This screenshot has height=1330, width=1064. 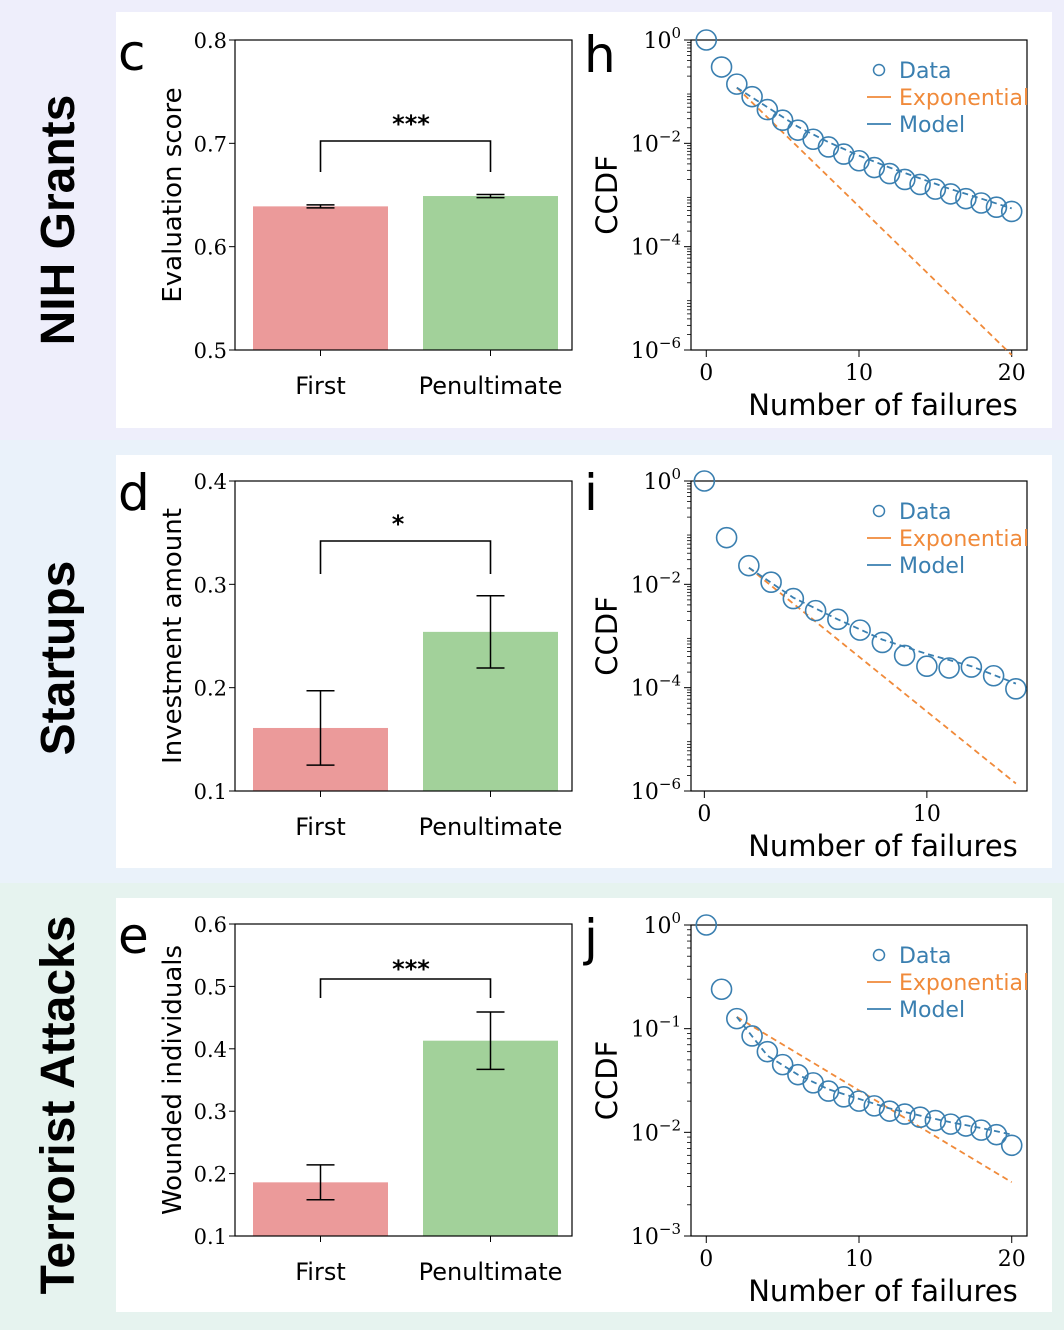 I want to click on y-tick-label-e-2: 0.3, so click(x=210, y=1112).